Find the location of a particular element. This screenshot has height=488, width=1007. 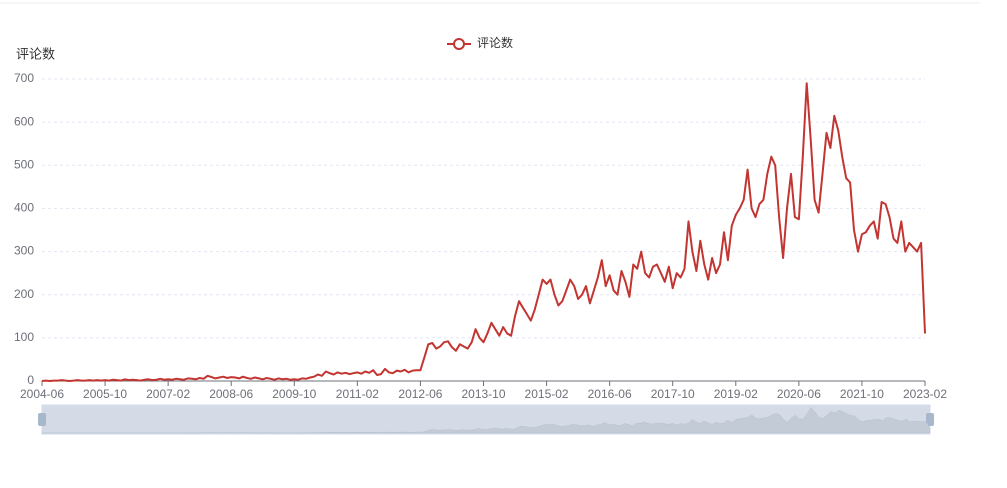

legend-label: 评论数 is located at coordinates (495, 42).